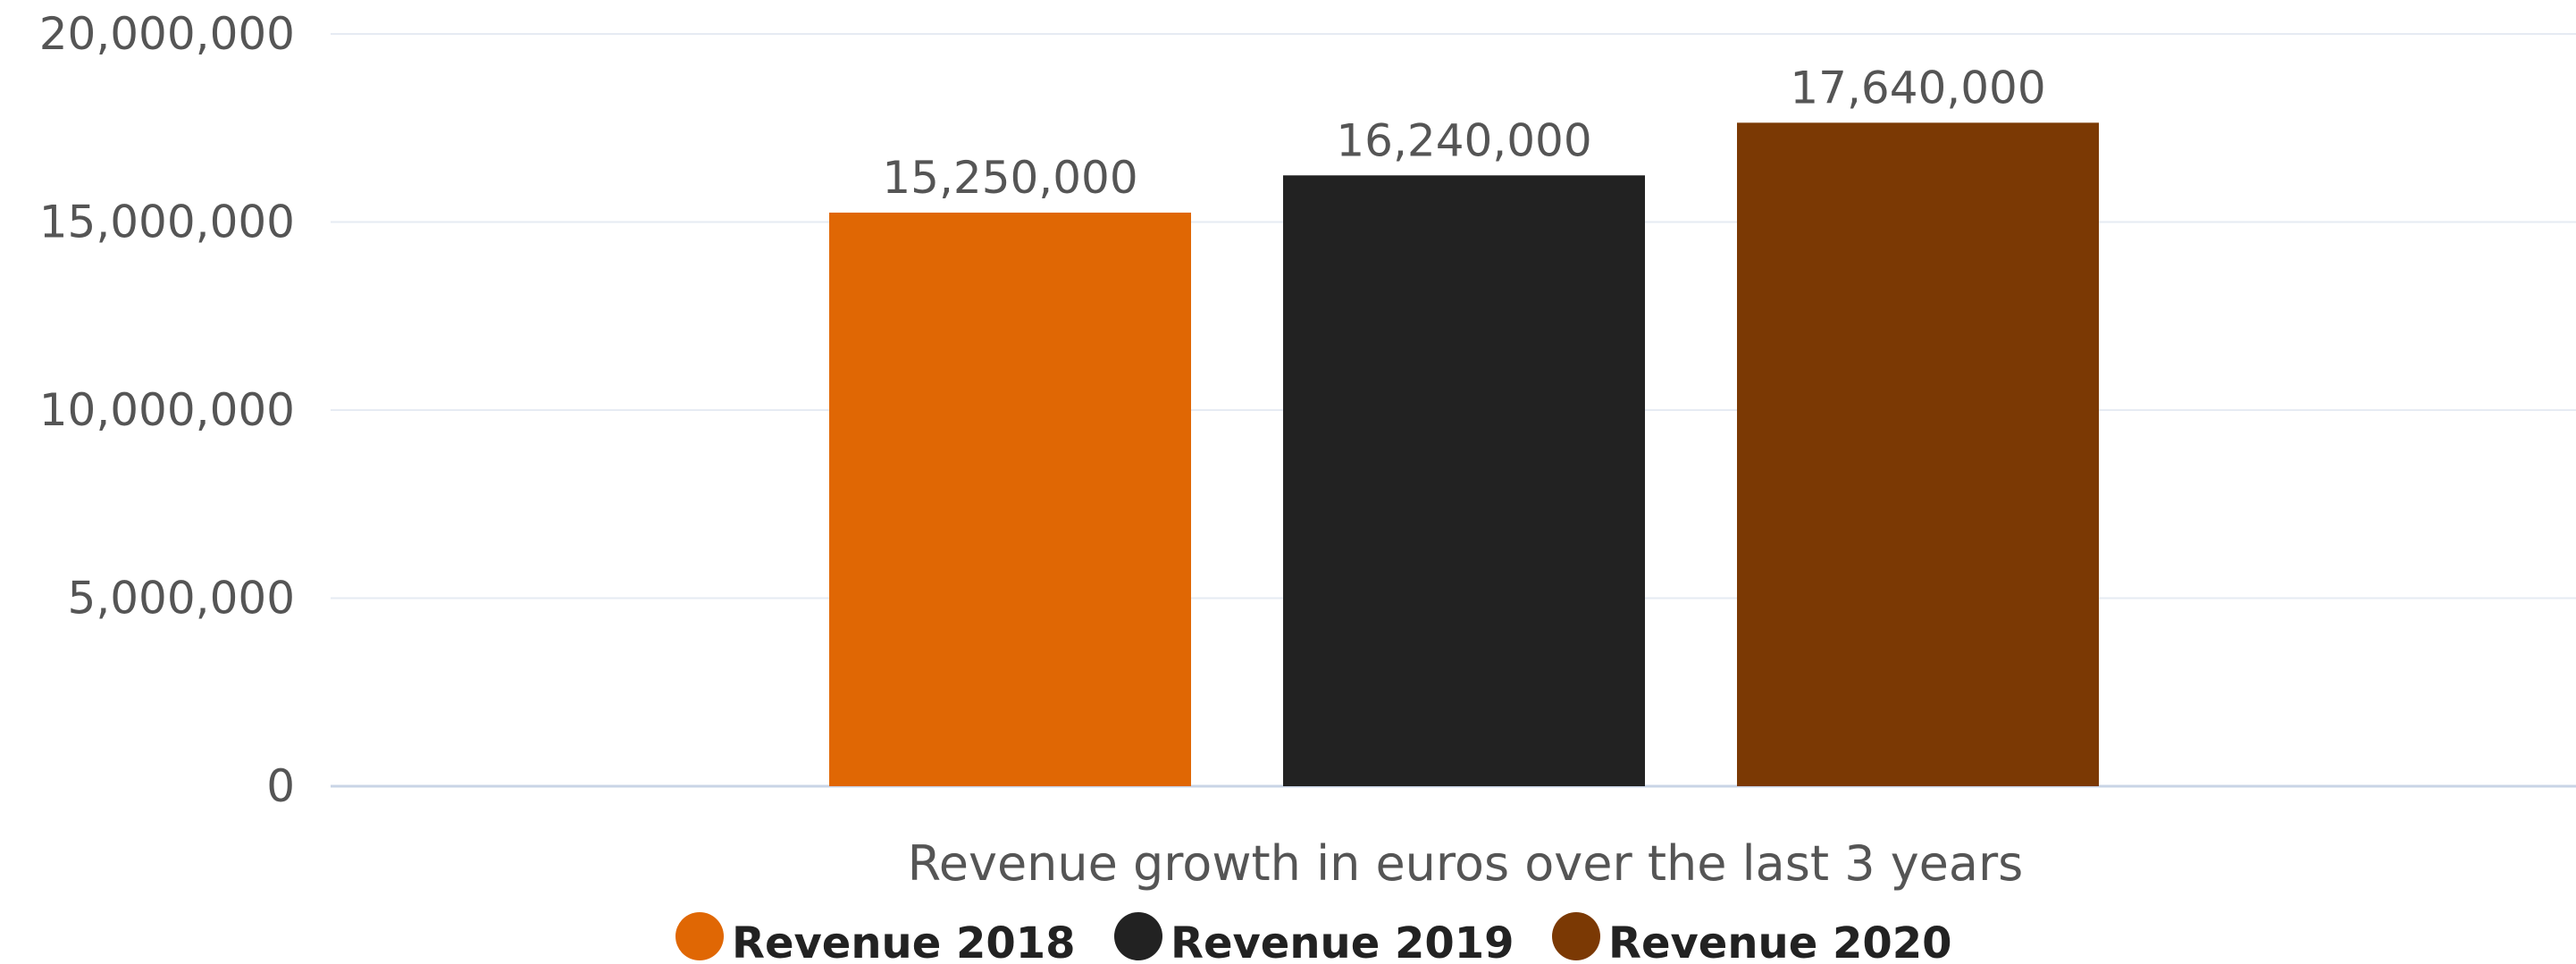 This screenshot has height=964, width=2576. What do you see at coordinates (181, 599) in the screenshot?
I see `y-tick-label: 5,000,000` at bounding box center [181, 599].